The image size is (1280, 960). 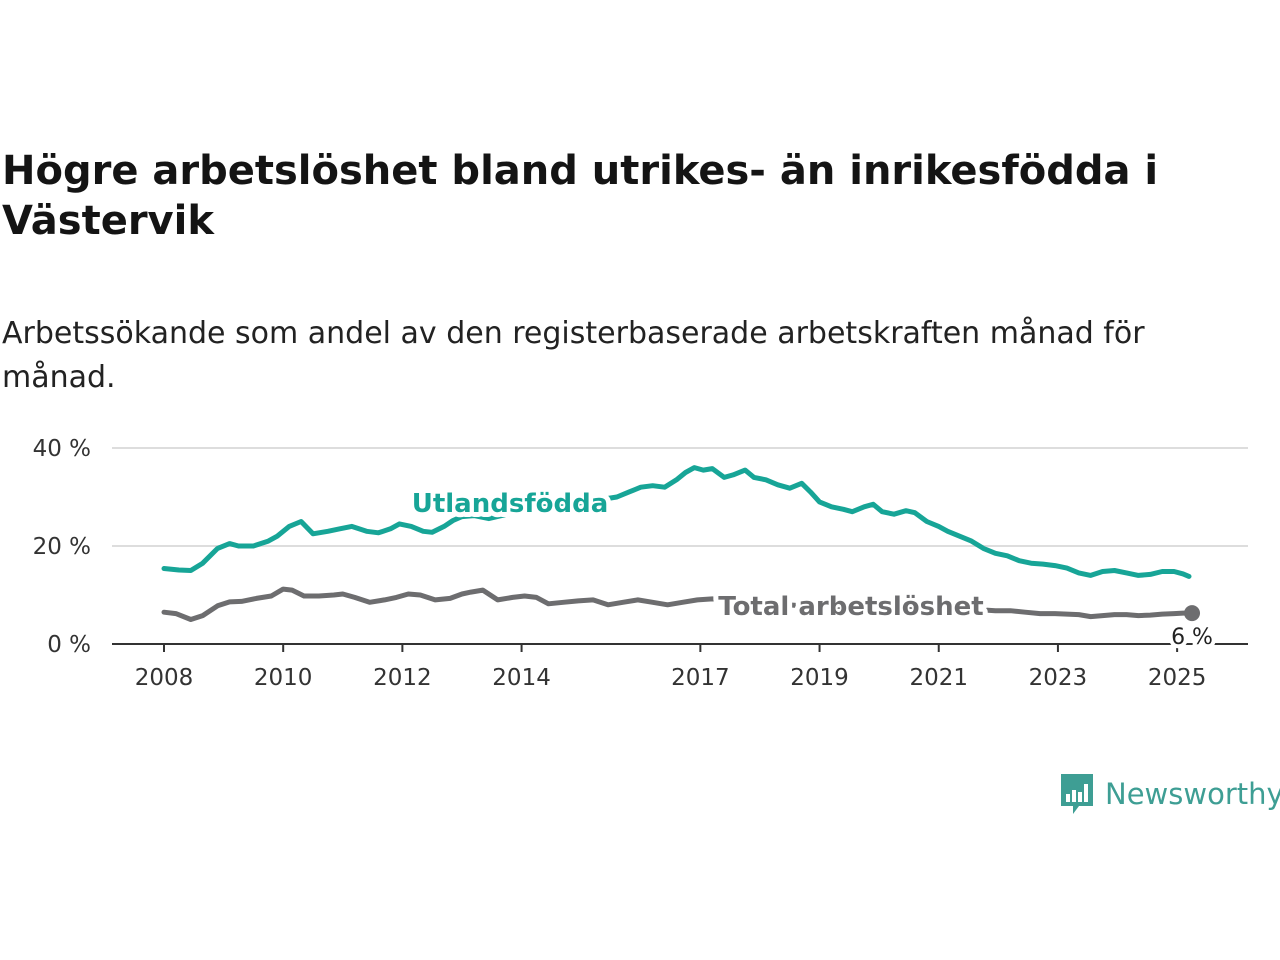 What do you see at coordinates (678, 604) in the screenshot?
I see `series-line-total` at bounding box center [678, 604].